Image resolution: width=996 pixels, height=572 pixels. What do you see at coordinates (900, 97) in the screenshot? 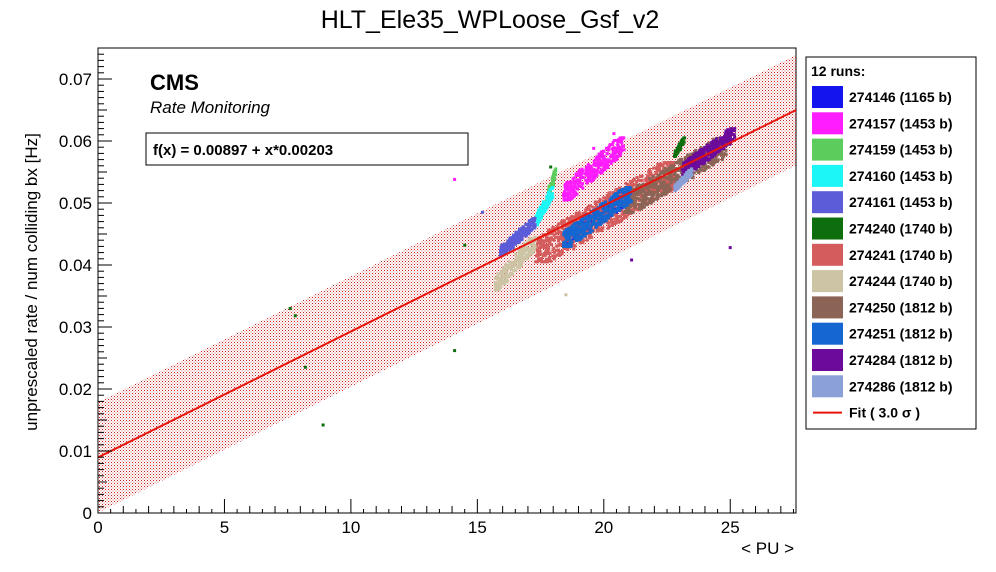
I see `legend-label: 274146 (1165 b)` at bounding box center [900, 97].